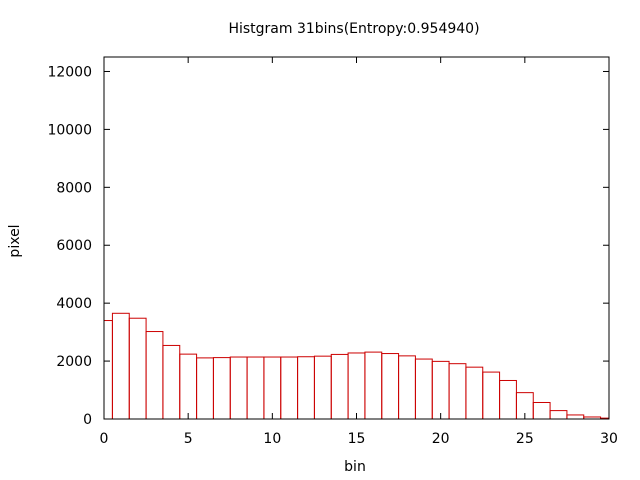 The width and height of the screenshot is (640, 480). Describe the element at coordinates (357, 439) in the screenshot. I see `x-tick-label-15: 15` at that location.